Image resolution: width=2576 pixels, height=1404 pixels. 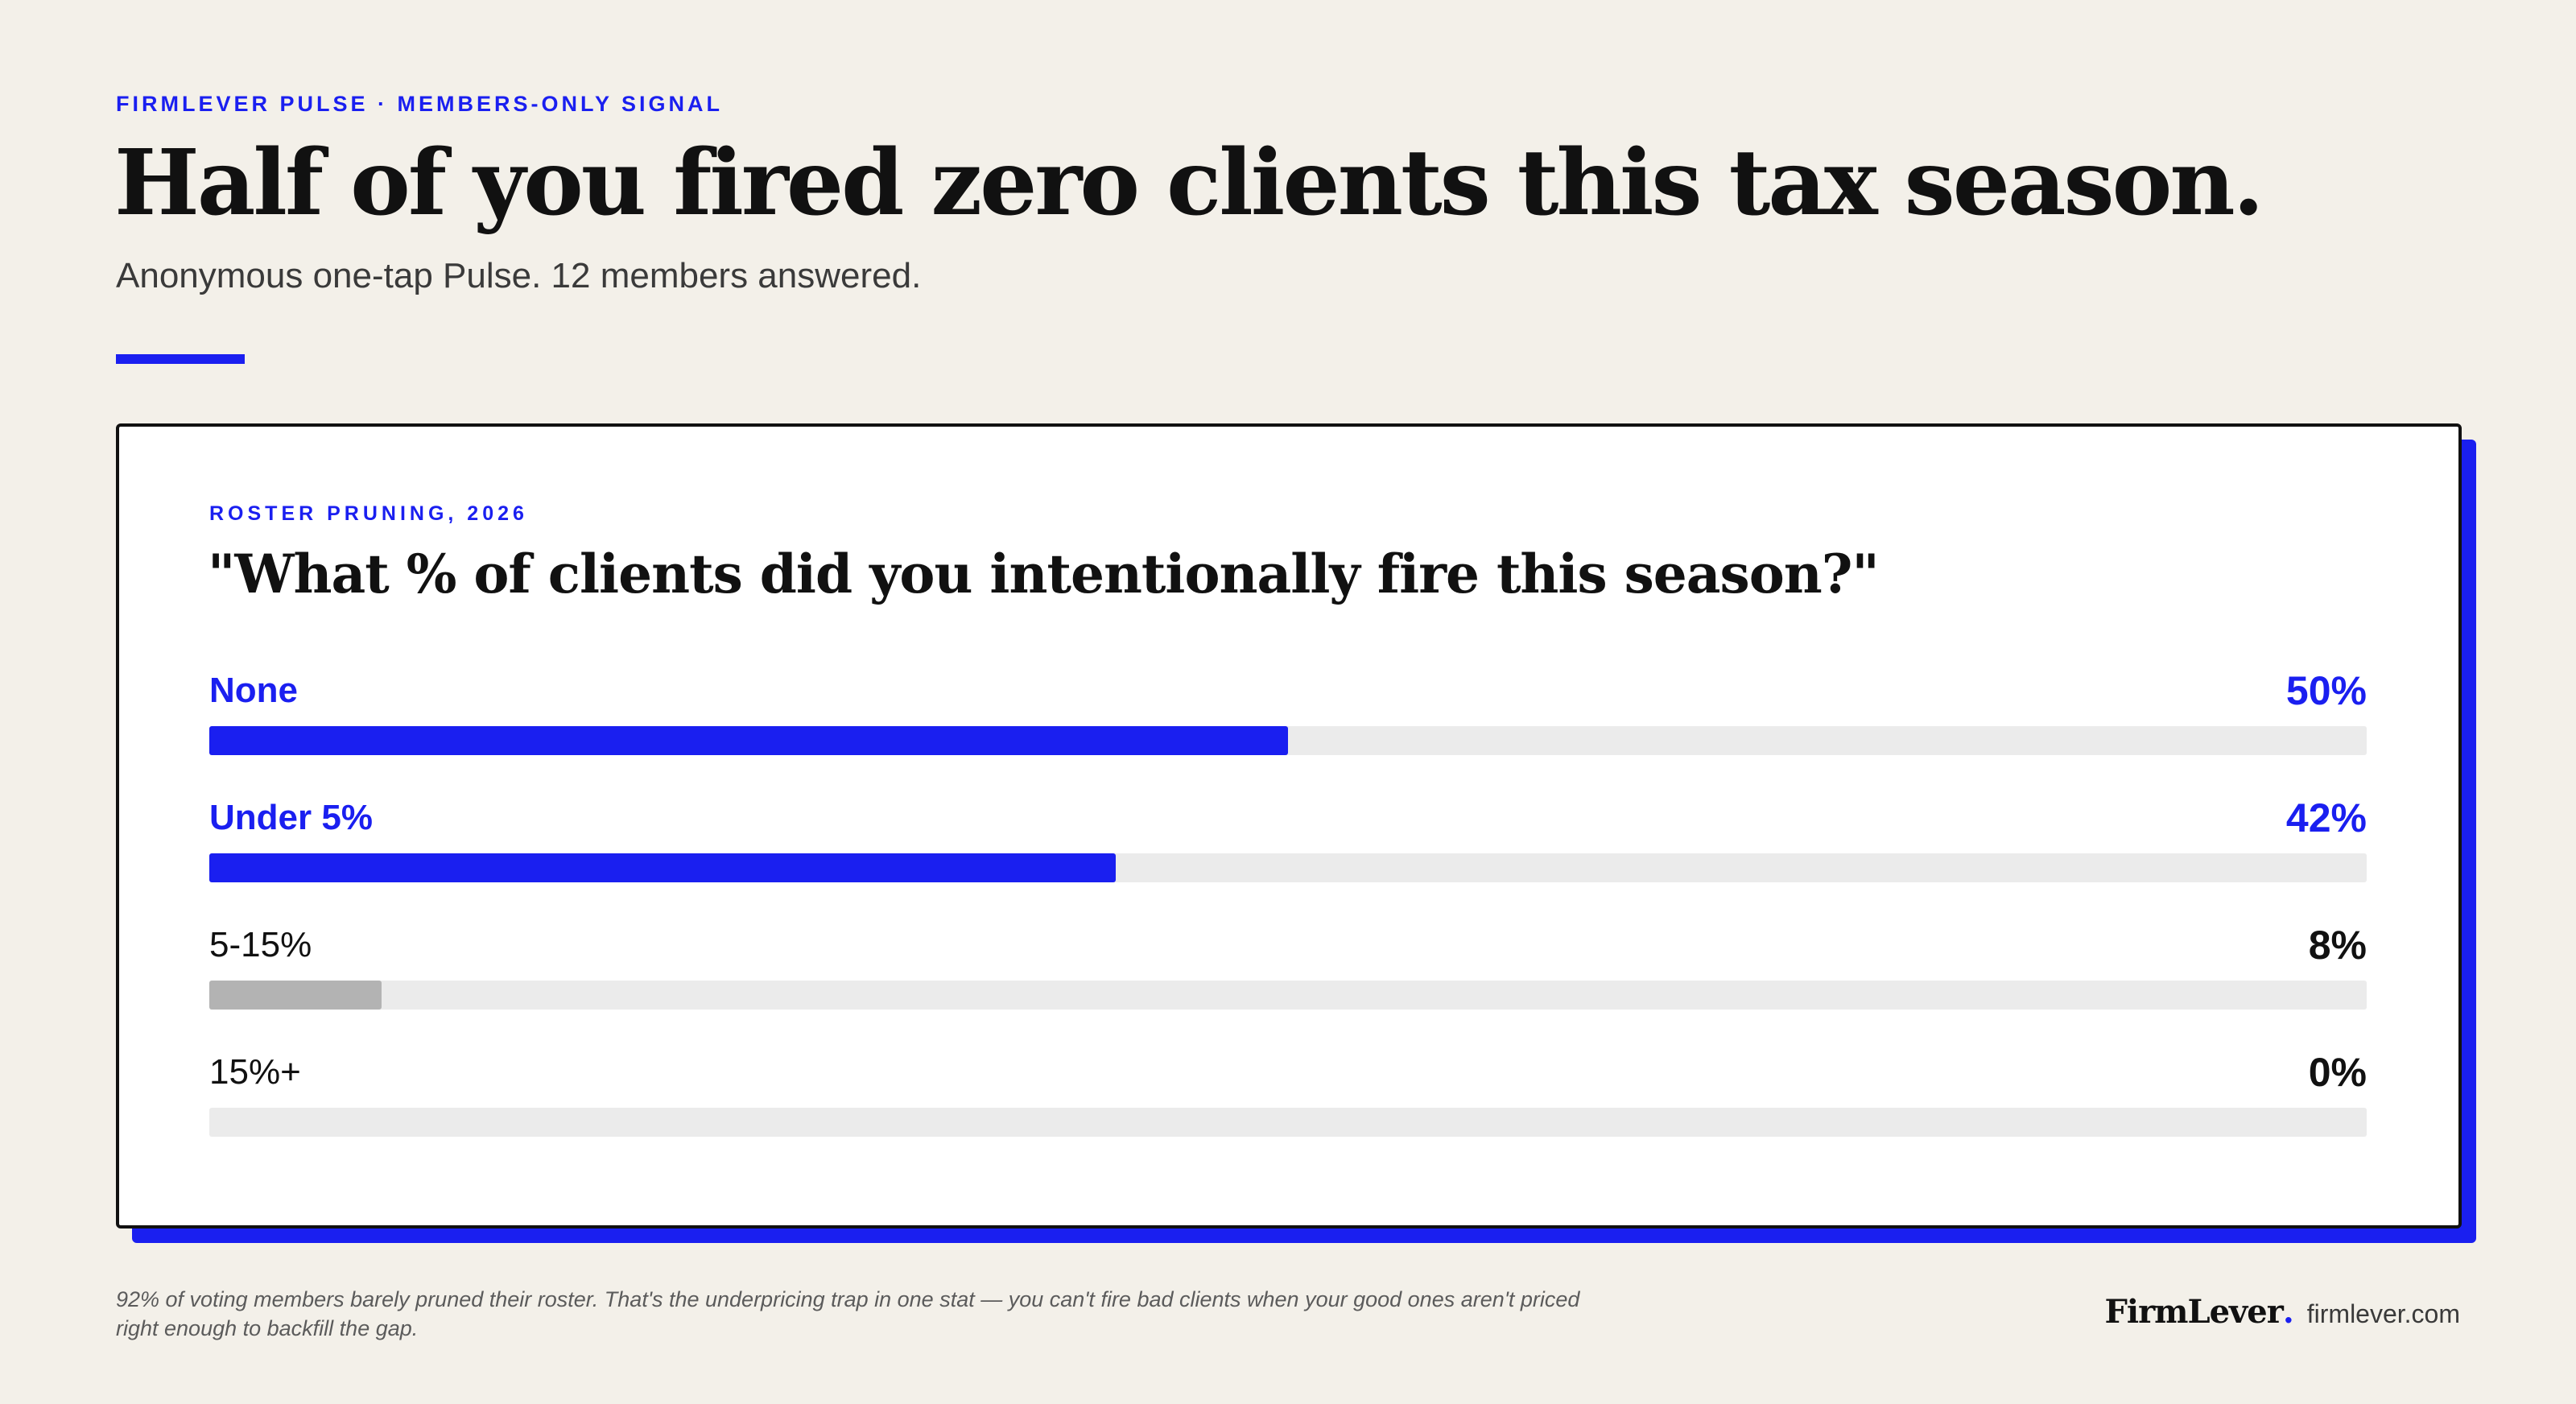 I want to click on pulse-eyebrow: FIRMLEVER PULSE · MEMBERS-ONLY SIGNAL, so click(x=420, y=104).